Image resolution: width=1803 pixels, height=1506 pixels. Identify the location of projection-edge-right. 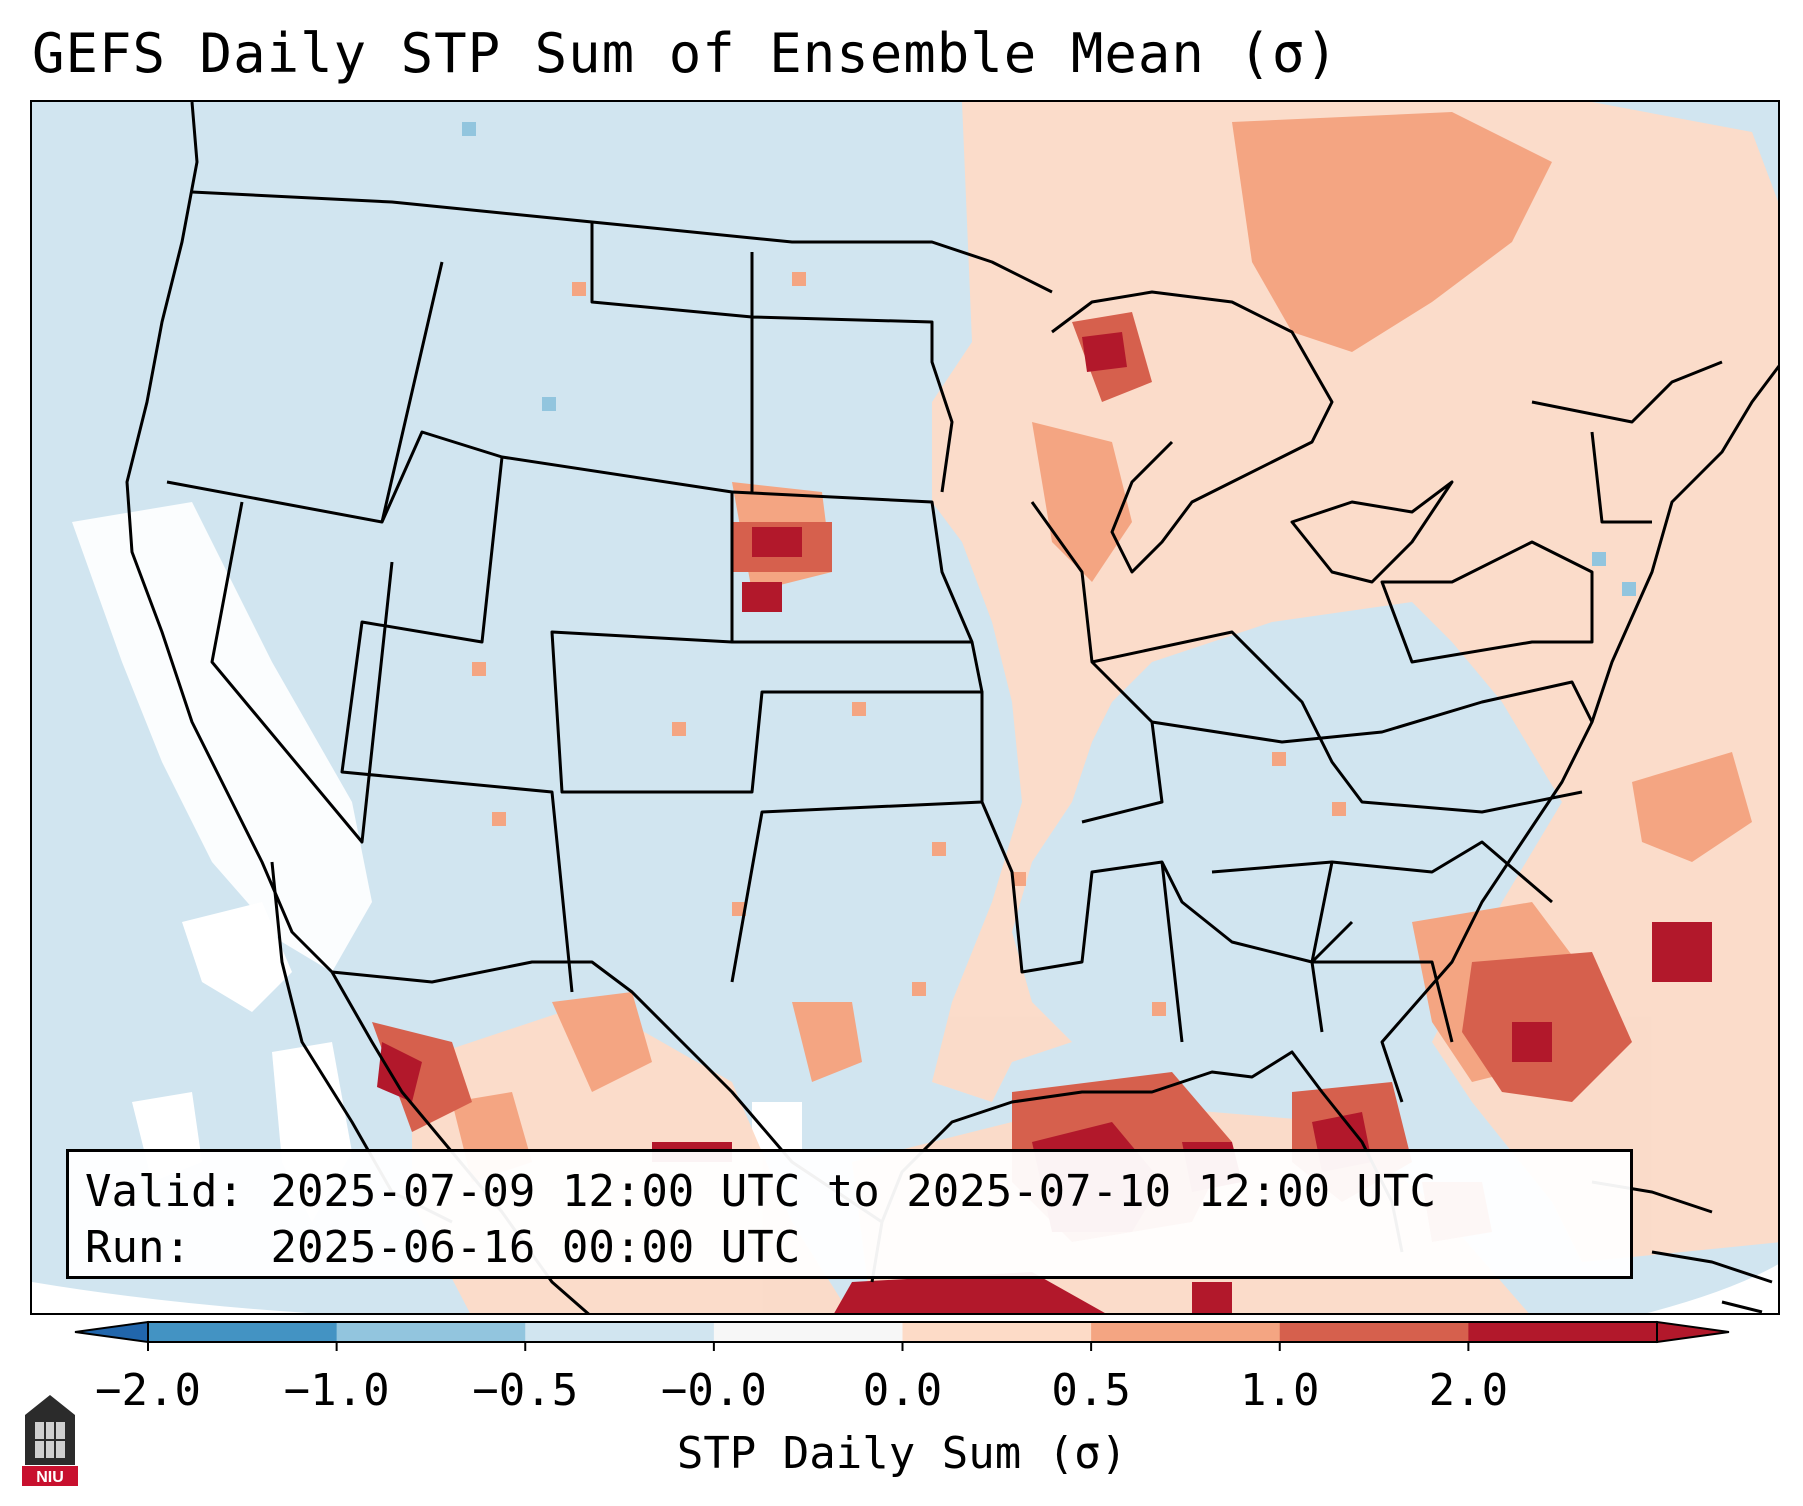
(1712, 1288).